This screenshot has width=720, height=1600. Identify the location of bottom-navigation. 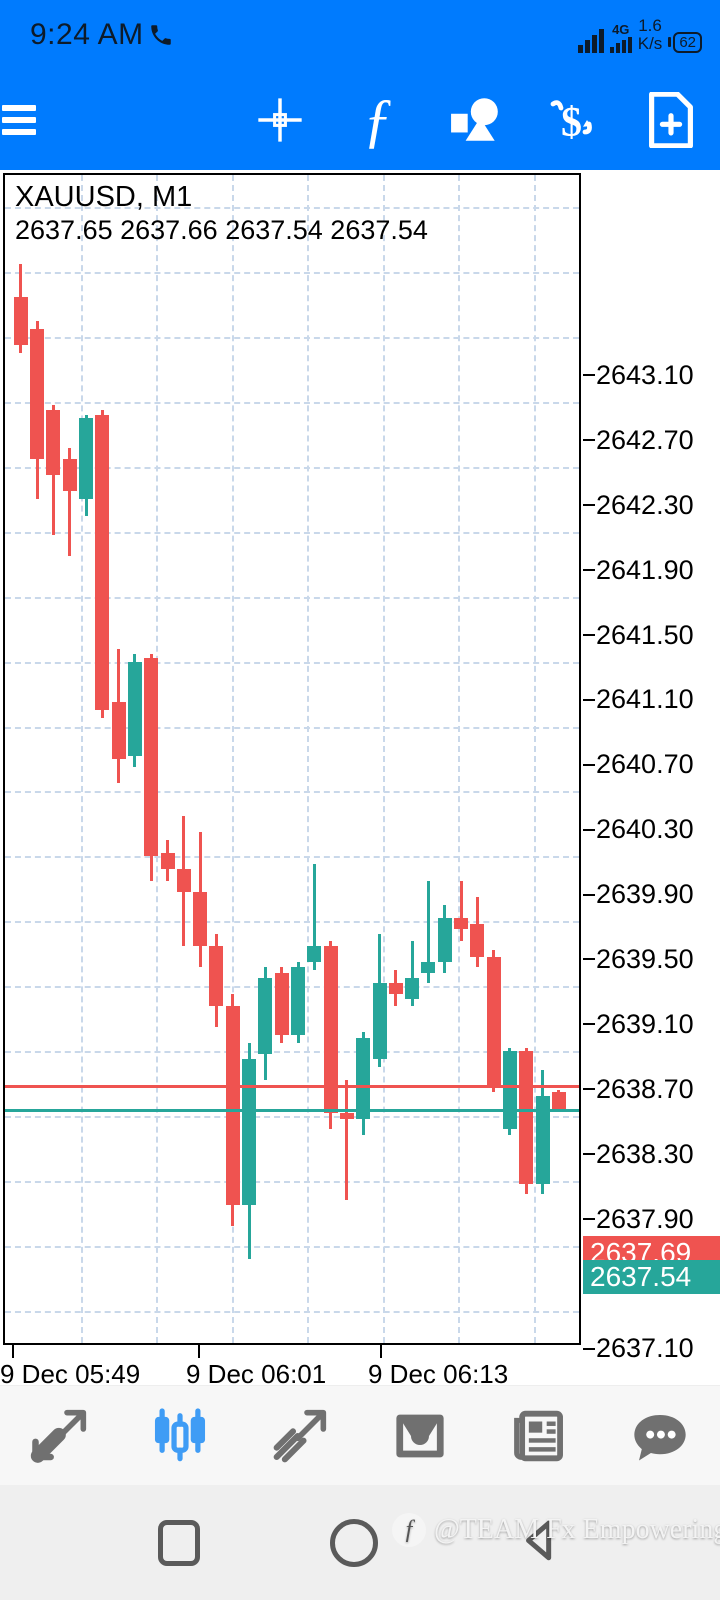
(360, 1435).